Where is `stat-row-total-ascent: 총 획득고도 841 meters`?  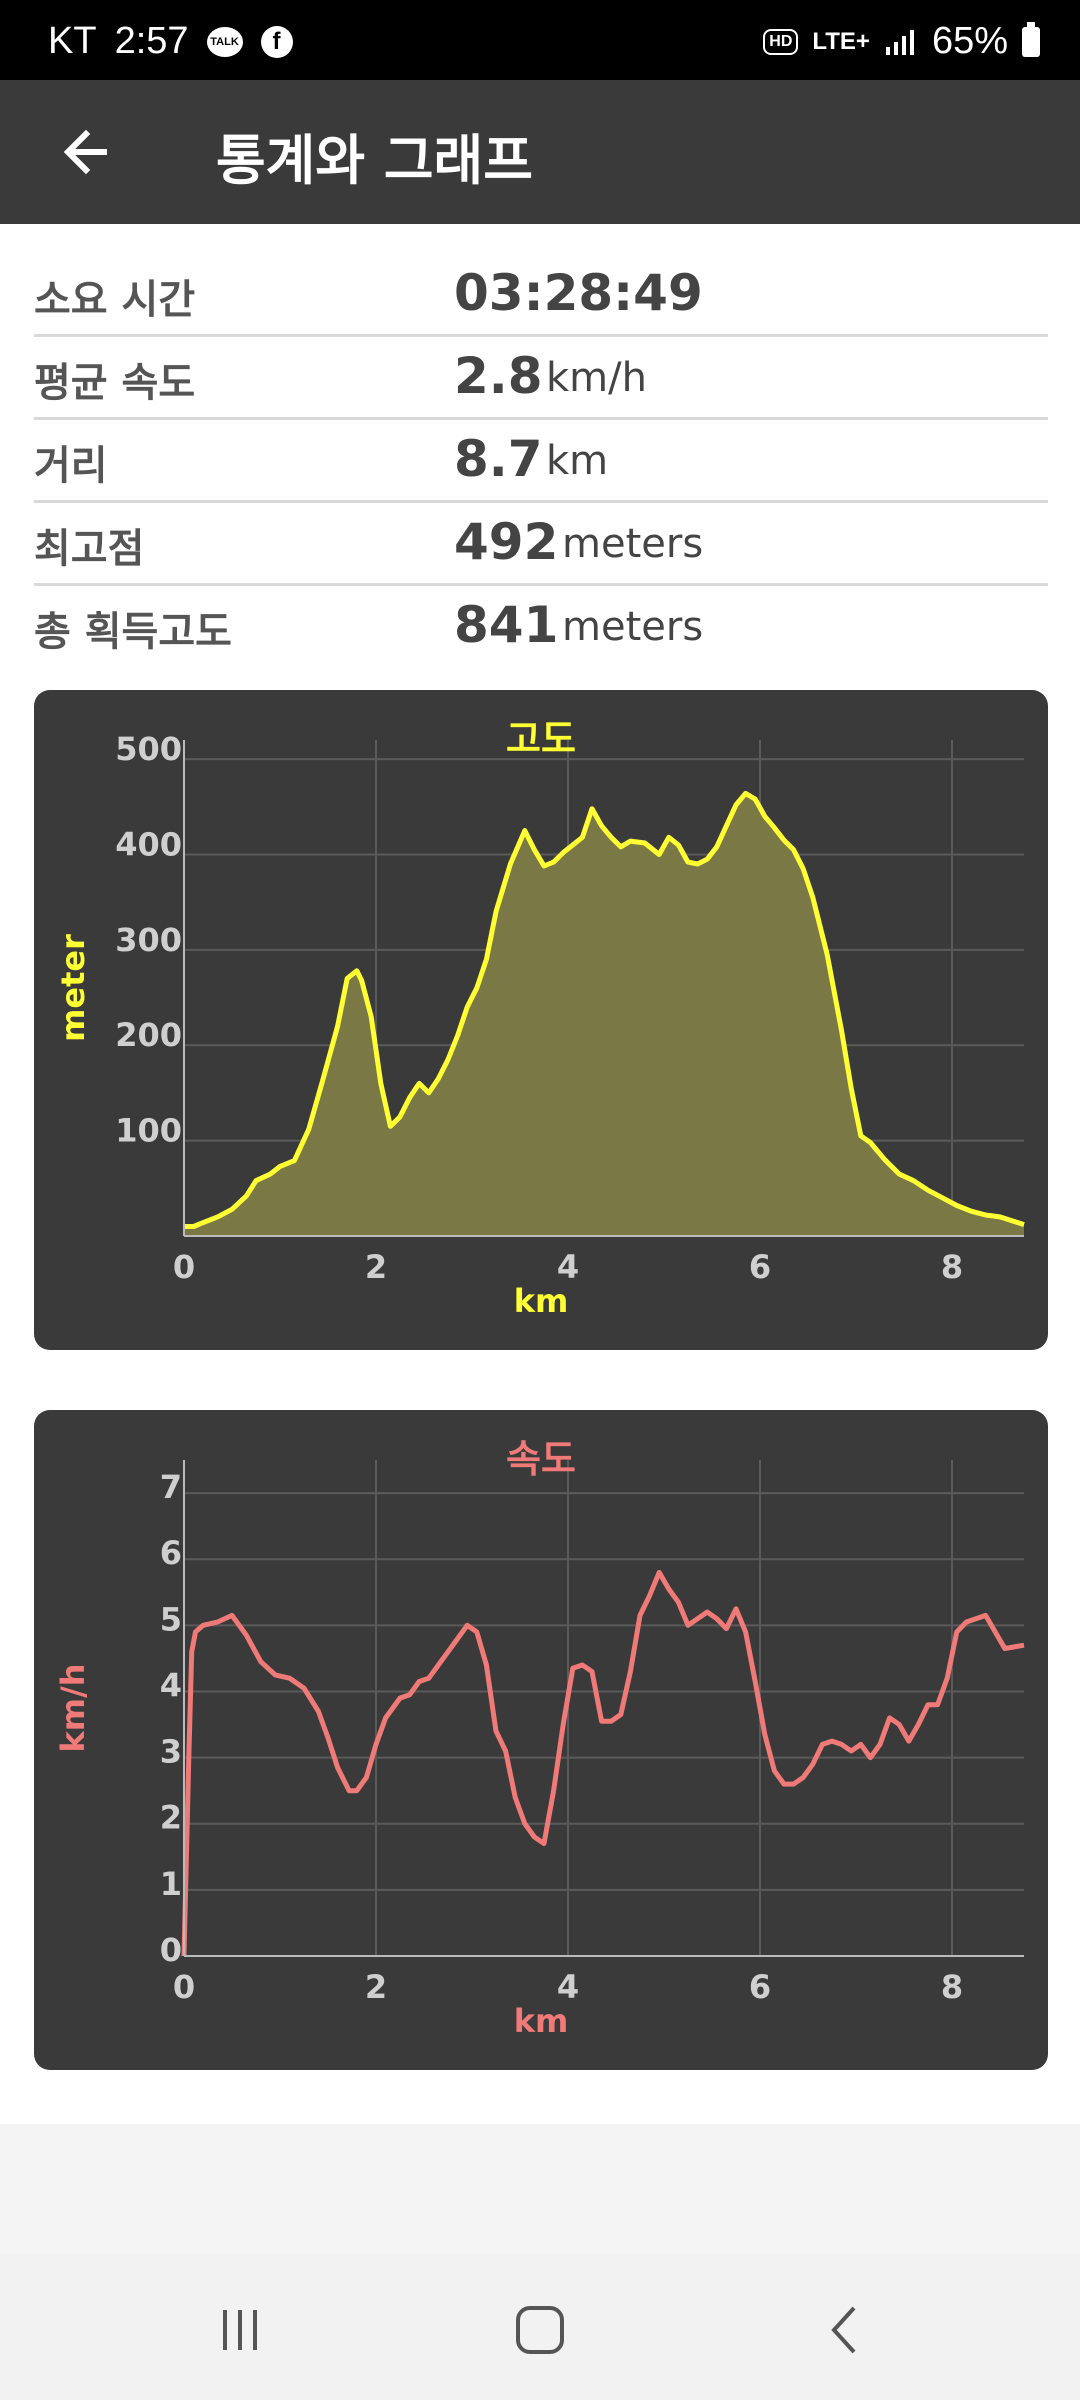
stat-row-total-ascent: 총 획득고도 841 meters is located at coordinates (541, 626).